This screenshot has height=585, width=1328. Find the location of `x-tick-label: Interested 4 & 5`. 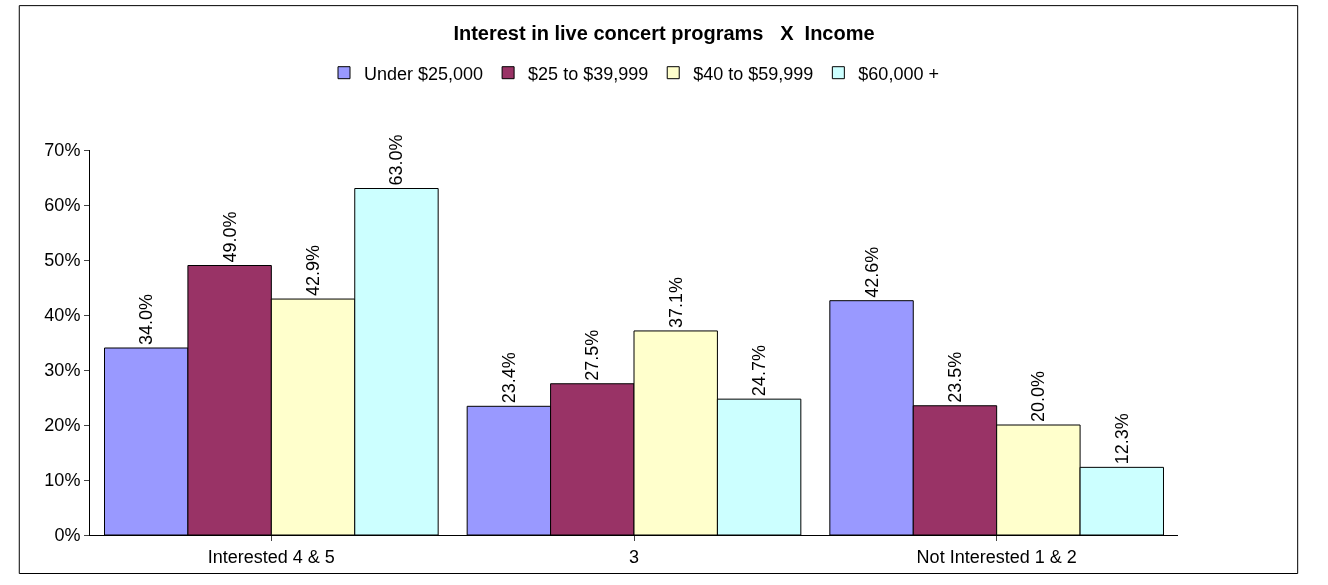

x-tick-label: Interested 4 & 5 is located at coordinates (271, 556).